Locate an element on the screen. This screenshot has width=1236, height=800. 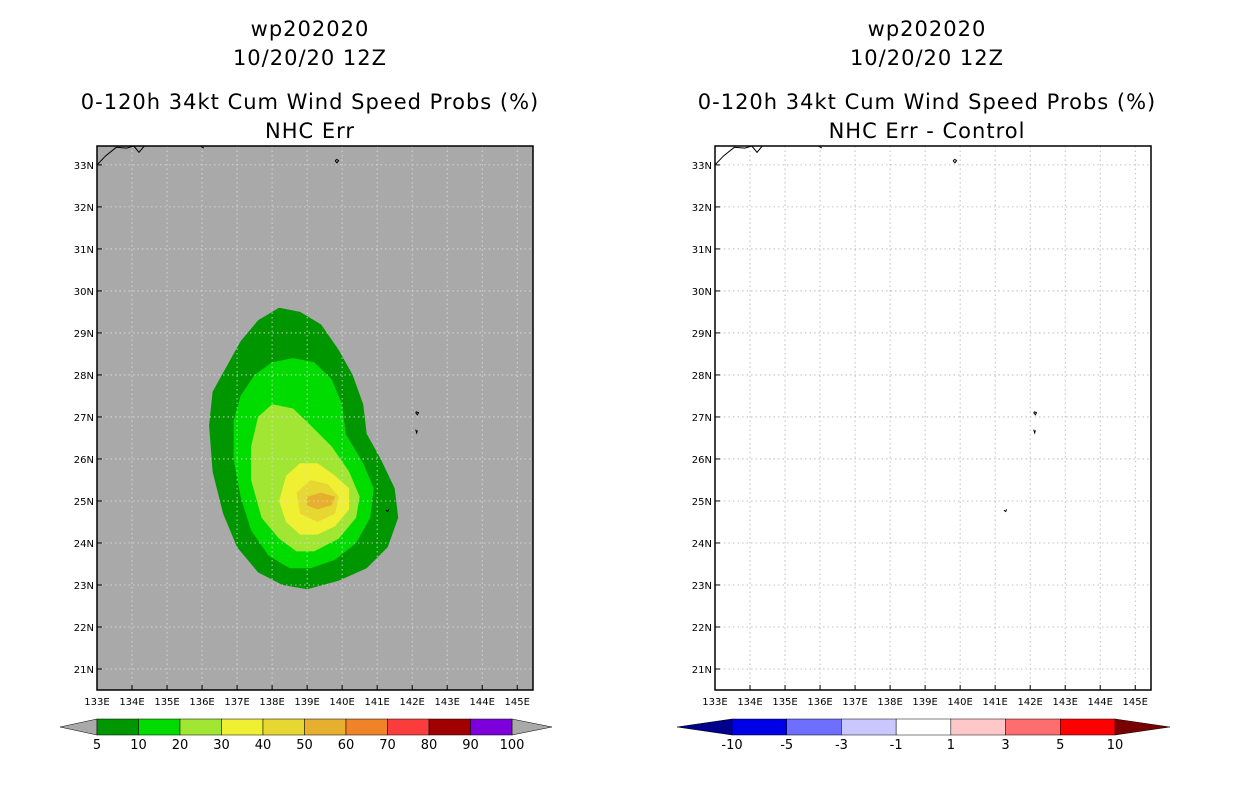
colorbar-label-100: 100 is located at coordinates (512, 745).